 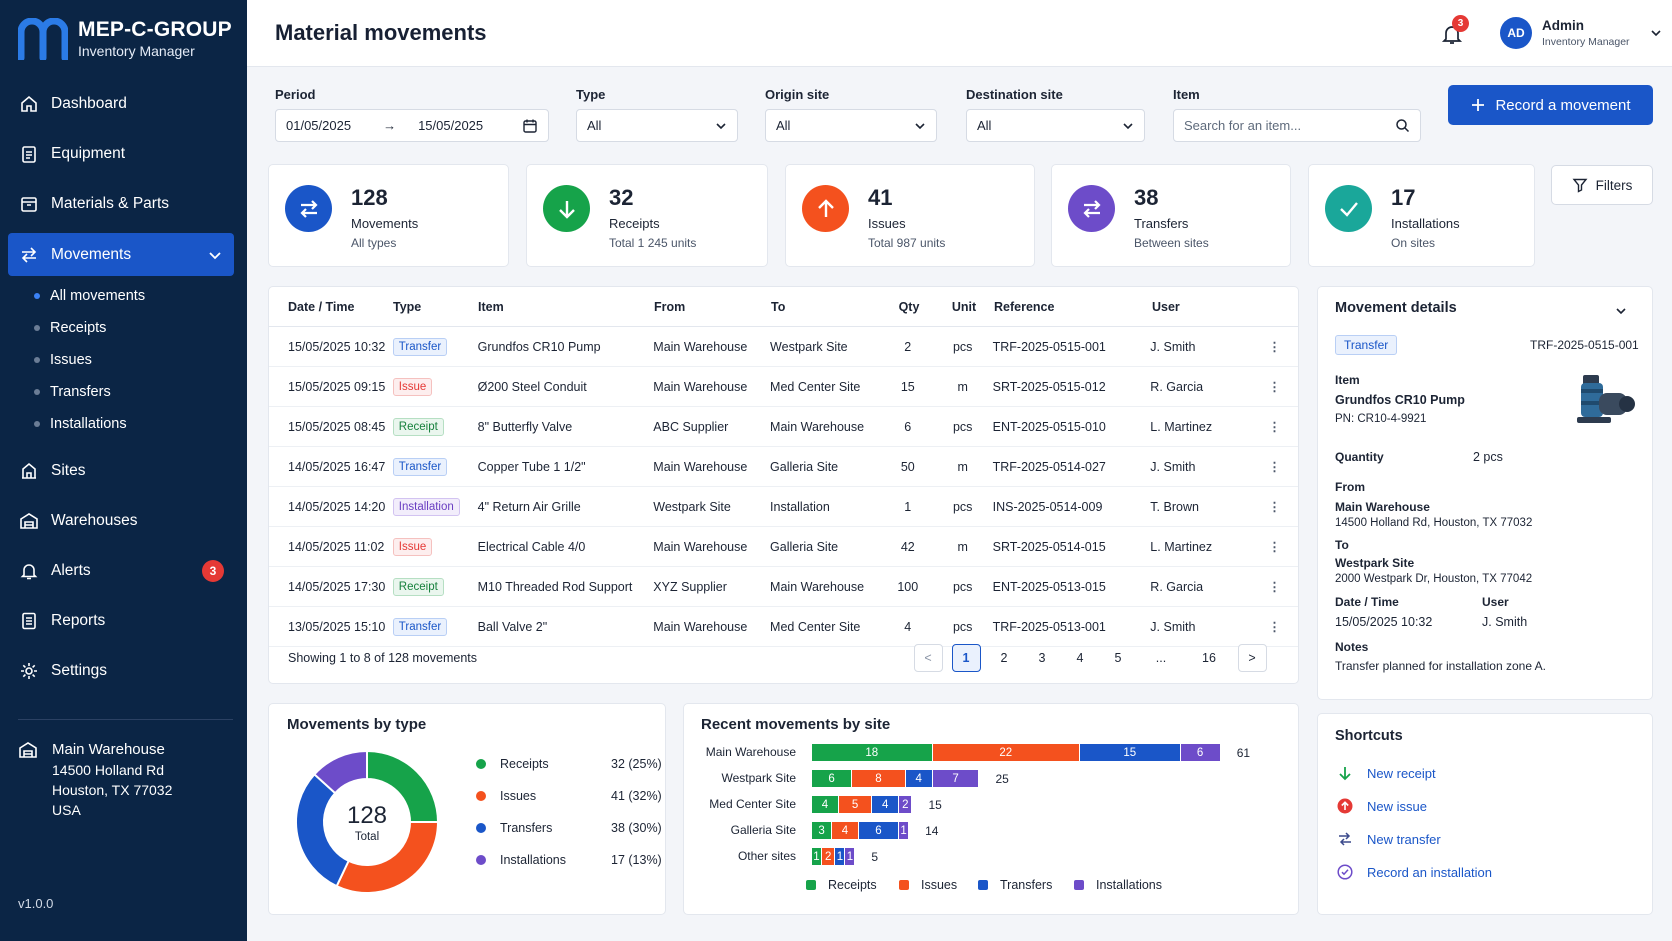 I want to click on column-header: Unit, so click(x=964, y=306).